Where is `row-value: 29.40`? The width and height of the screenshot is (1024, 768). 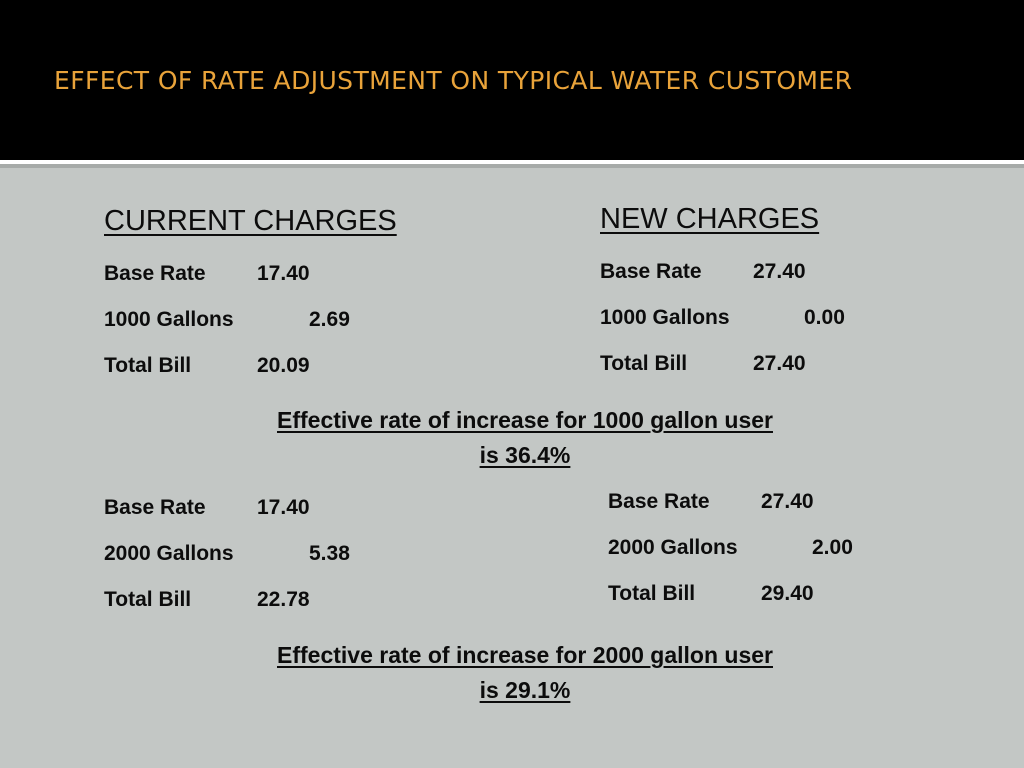 row-value: 29.40 is located at coordinates (787, 593).